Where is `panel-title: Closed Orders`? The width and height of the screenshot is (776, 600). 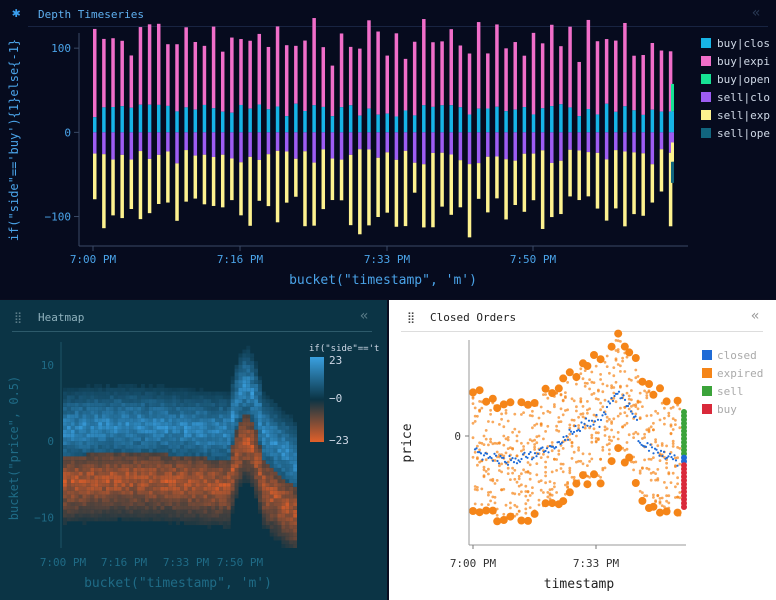 panel-title: Closed Orders is located at coordinates (473, 317).